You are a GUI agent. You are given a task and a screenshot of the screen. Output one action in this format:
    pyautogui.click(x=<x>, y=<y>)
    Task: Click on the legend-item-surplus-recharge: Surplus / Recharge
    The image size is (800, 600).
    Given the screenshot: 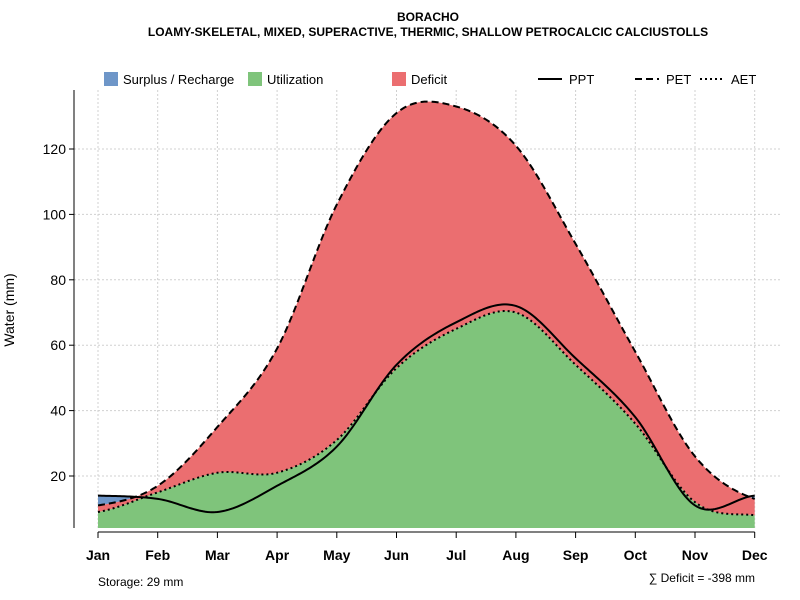 What is the action you would take?
    pyautogui.click(x=169, y=79)
    